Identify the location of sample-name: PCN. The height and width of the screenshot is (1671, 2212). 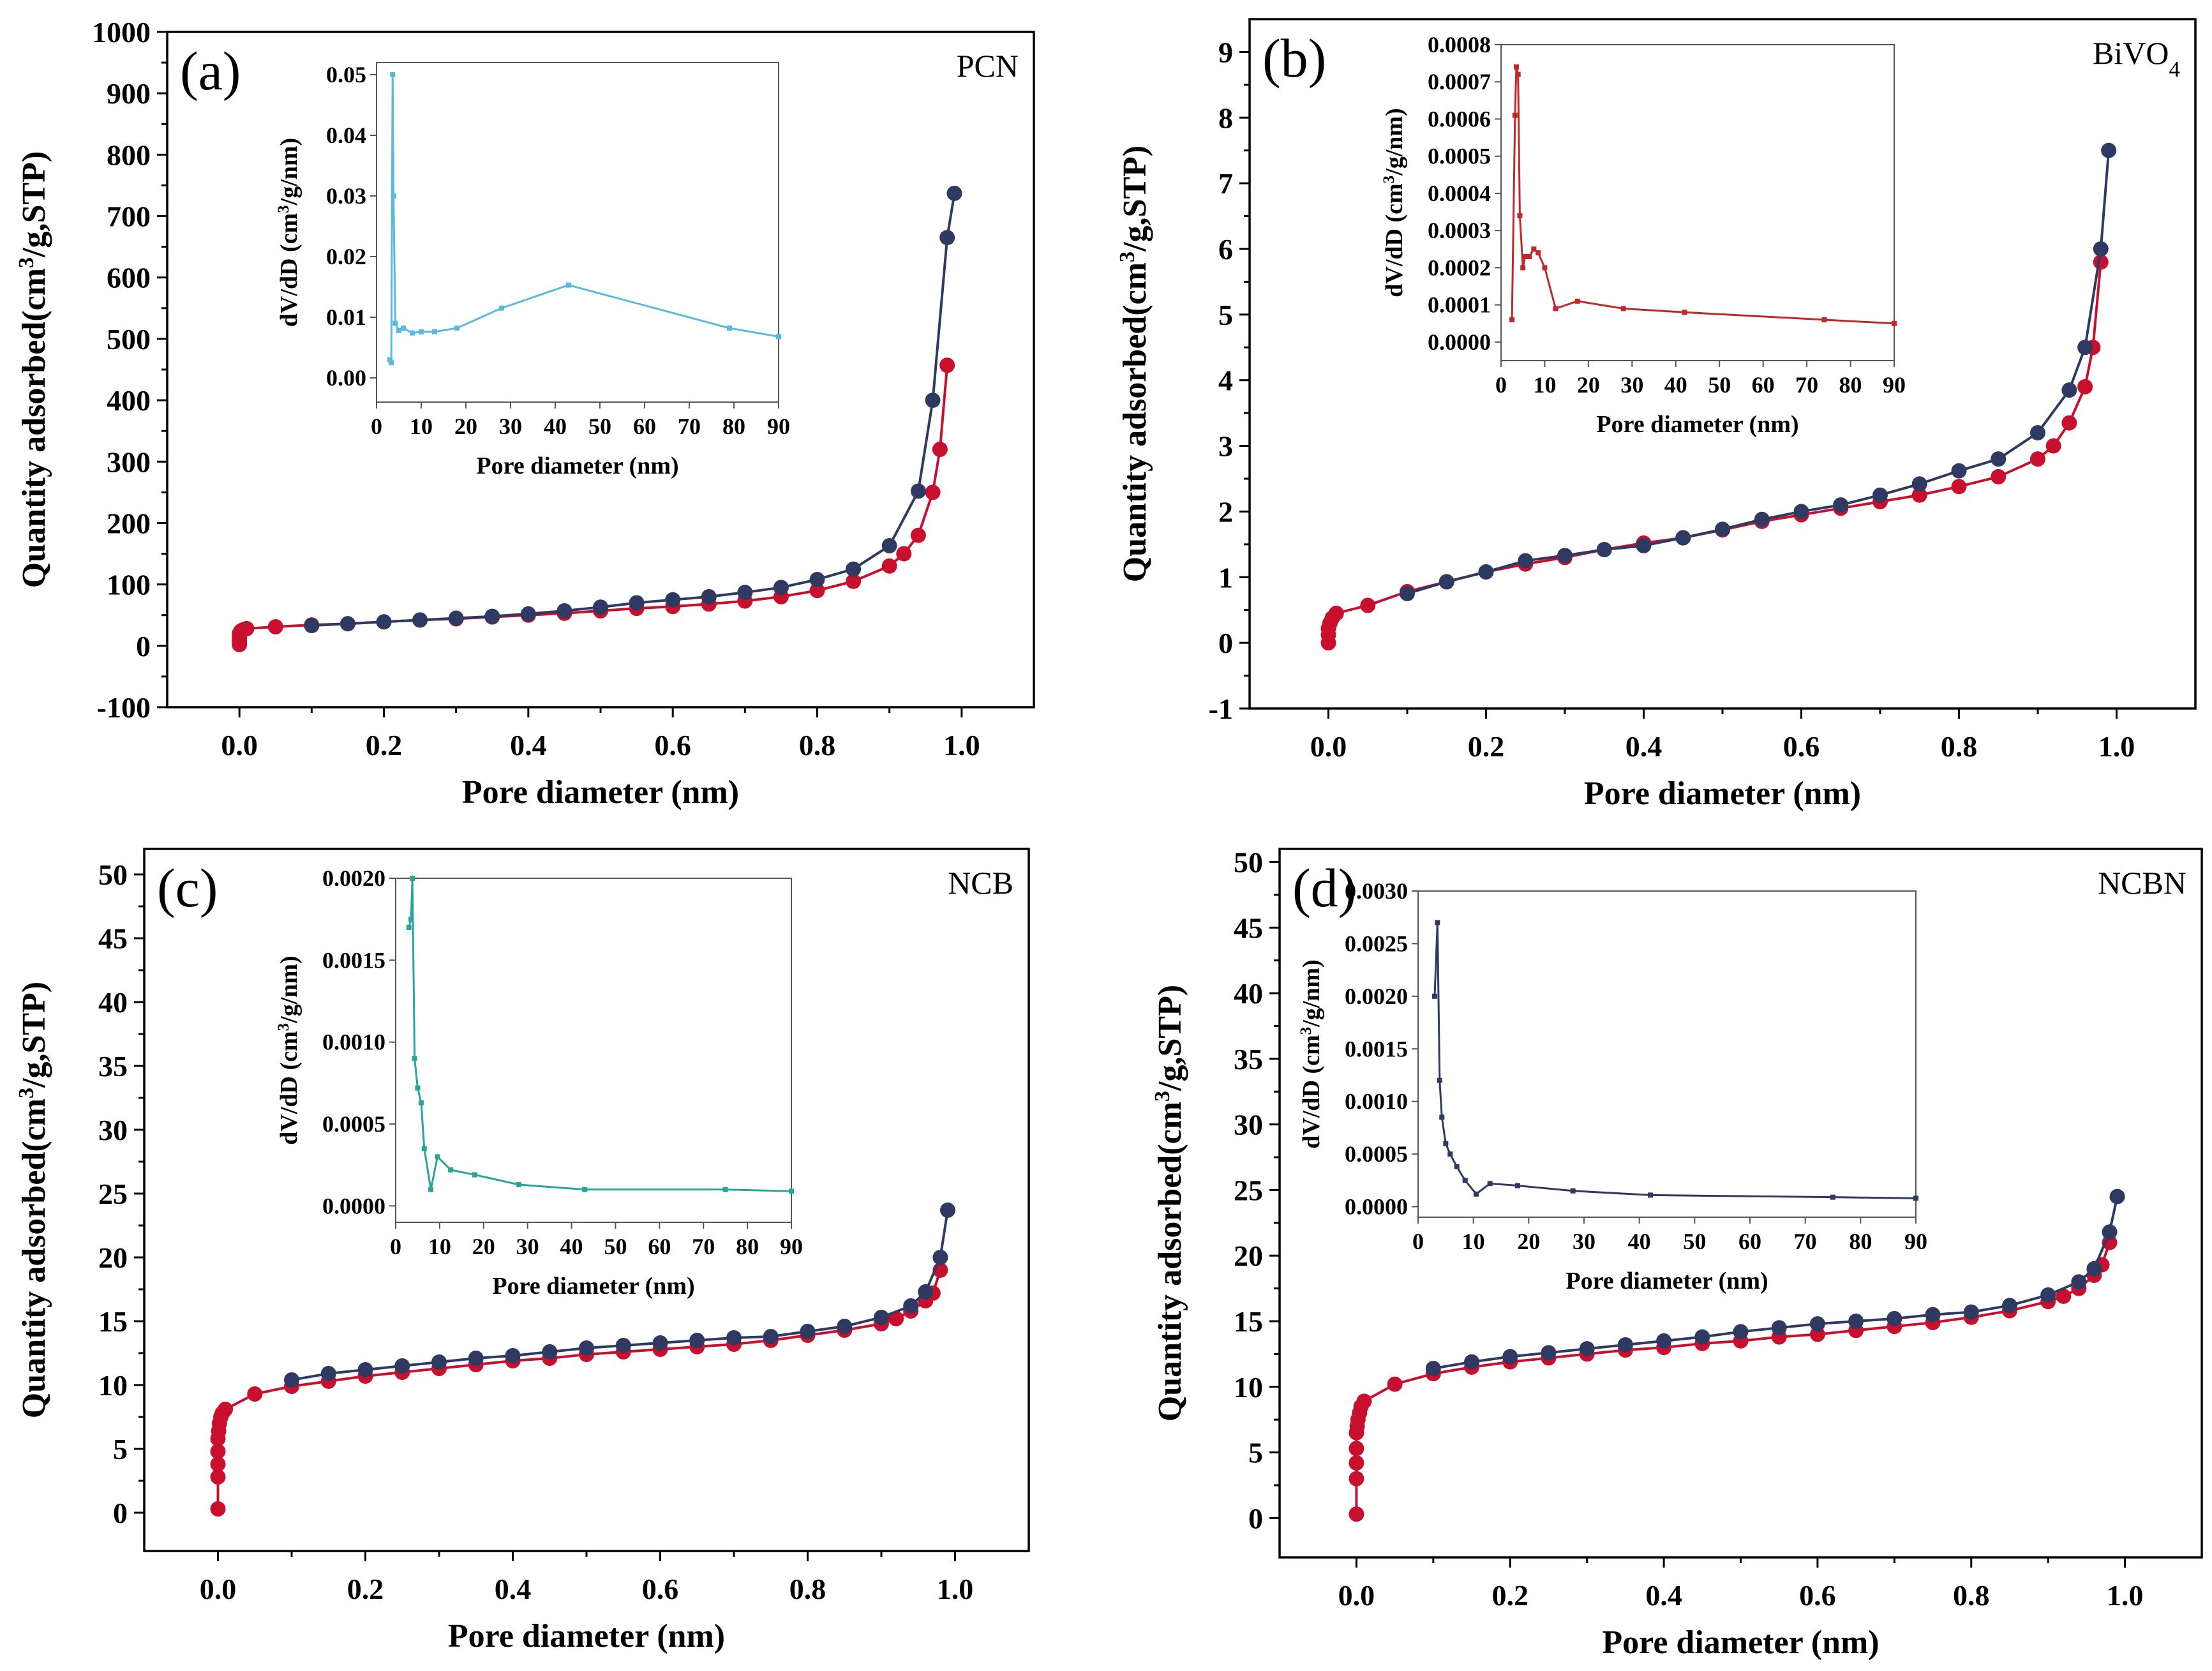
(988, 66).